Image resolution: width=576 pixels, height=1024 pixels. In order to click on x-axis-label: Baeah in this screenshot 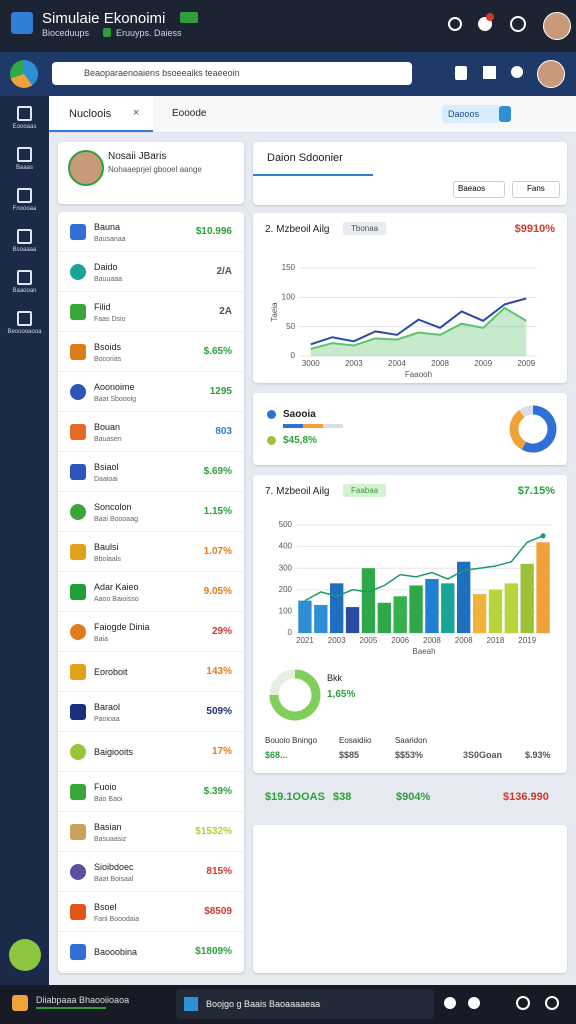, I will do `click(423, 651)`.